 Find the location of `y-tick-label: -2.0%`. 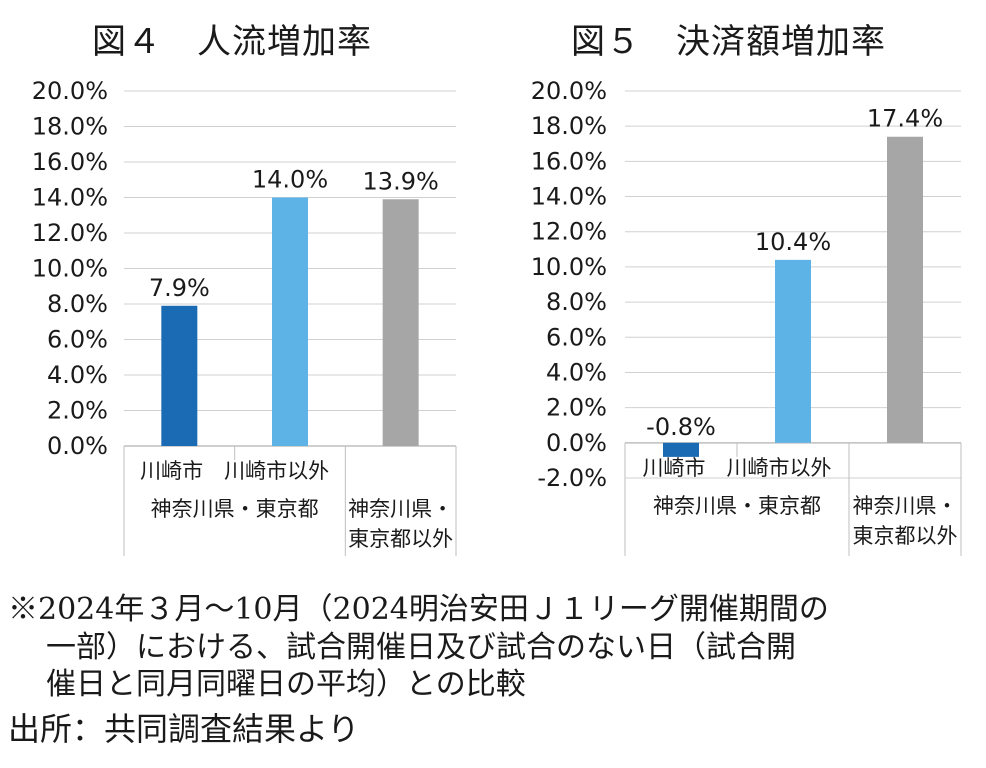

y-tick-label: -2.0% is located at coordinates (572, 478).